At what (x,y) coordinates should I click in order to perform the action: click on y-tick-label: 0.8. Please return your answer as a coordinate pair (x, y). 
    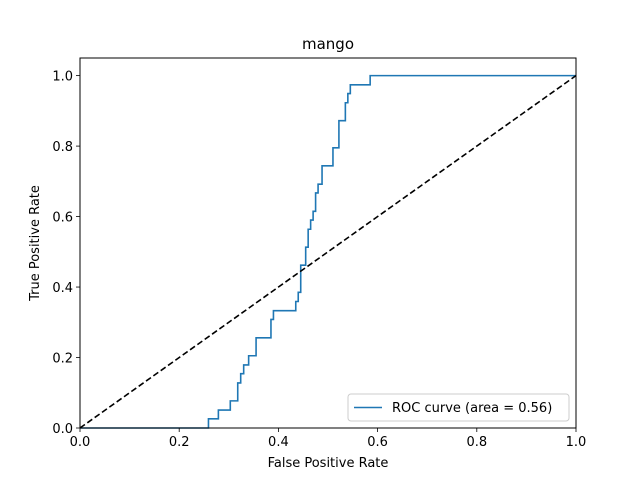
    Looking at the image, I should click on (62, 147).